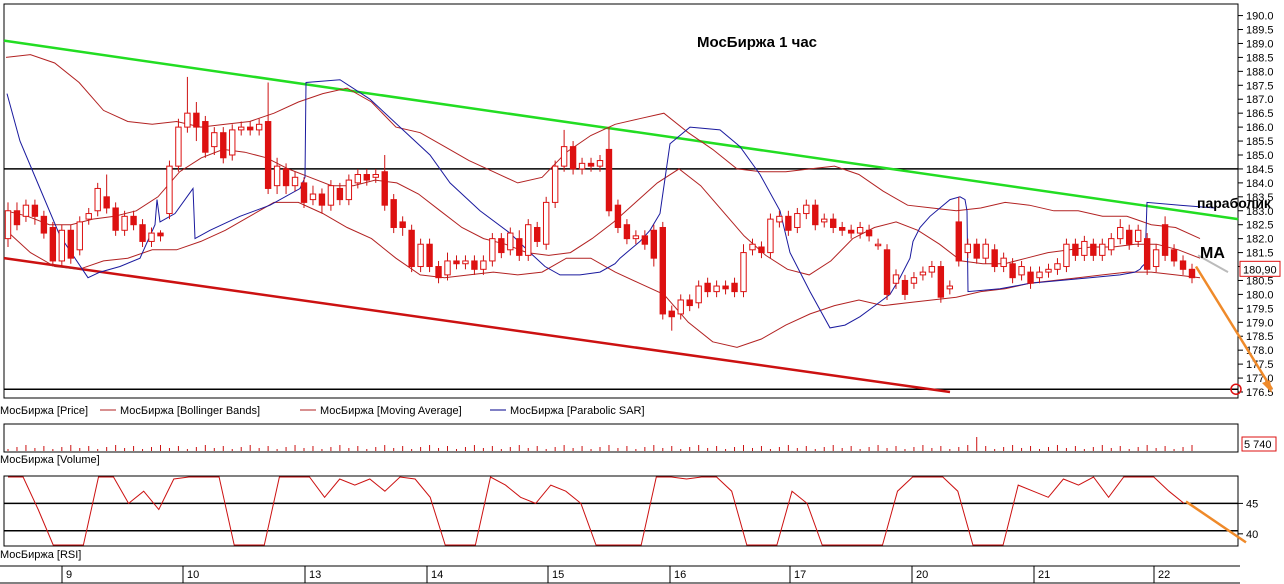 The image size is (1284, 584). Describe the element at coordinates (1260, 198) in the screenshot. I see `price-tick-label: 183.5` at that location.